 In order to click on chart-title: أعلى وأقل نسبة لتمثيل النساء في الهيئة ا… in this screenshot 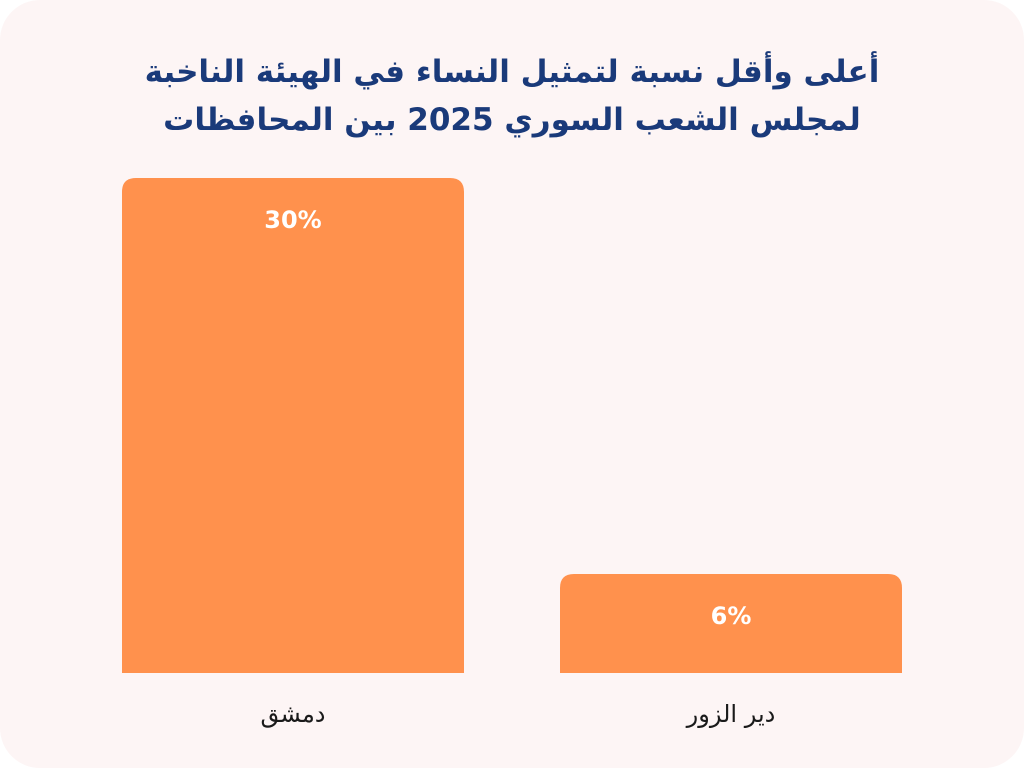, I will do `click(512, 96)`.